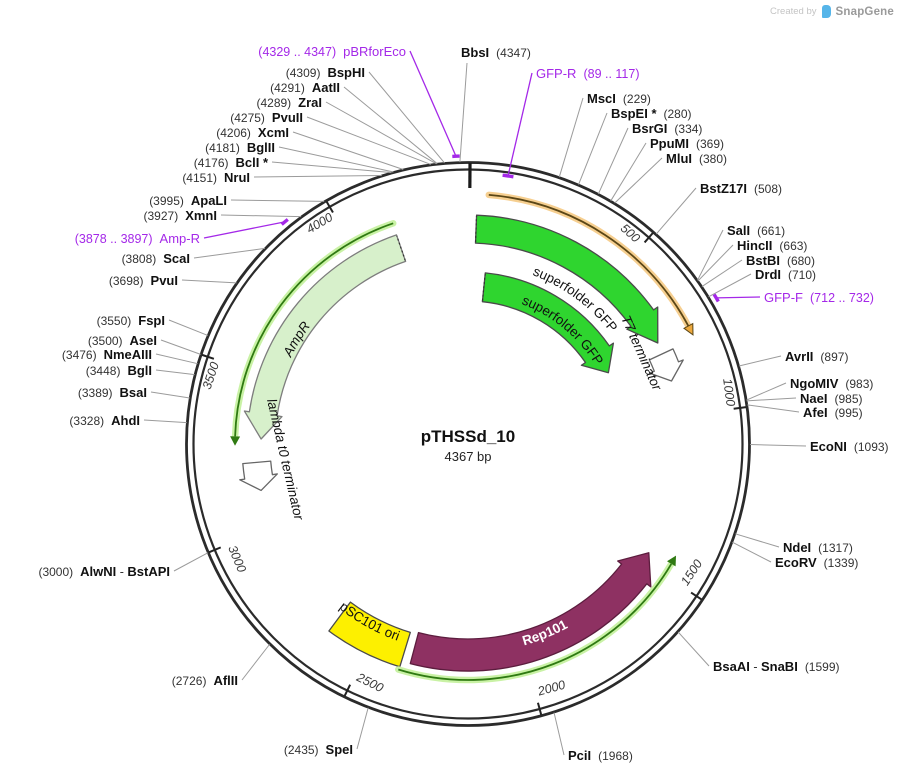  What do you see at coordinates (231, 162) in the screenshot?
I see `enzyme-label-bcli: (4176) BclI *` at bounding box center [231, 162].